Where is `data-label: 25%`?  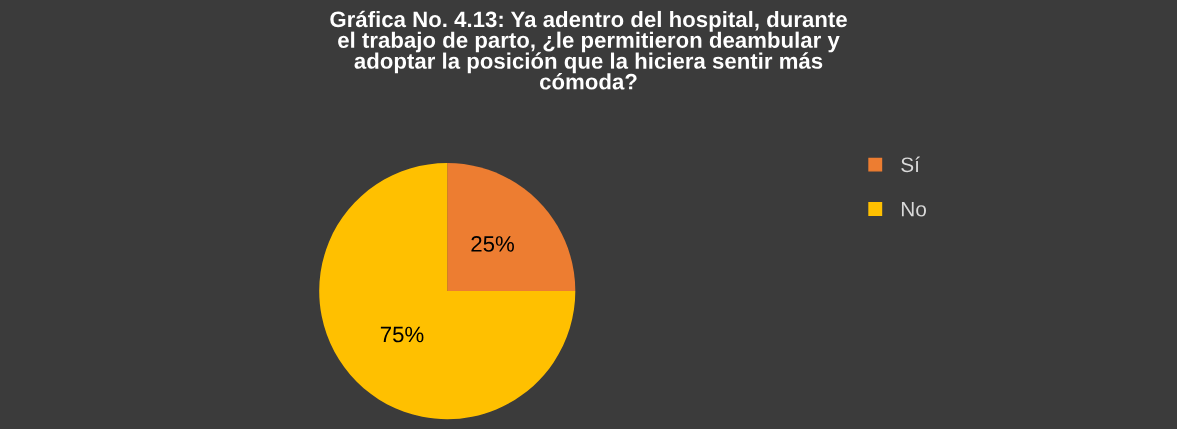
data-label: 25% is located at coordinates (492, 244).